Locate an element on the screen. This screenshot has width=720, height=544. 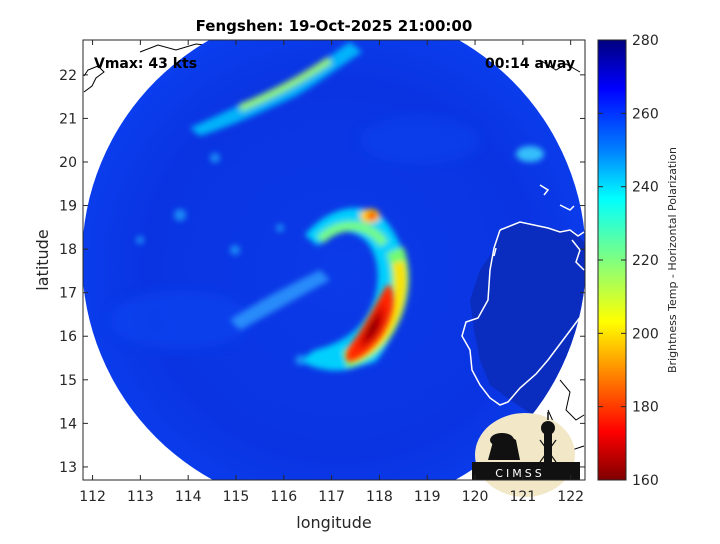
x-axis-label: longitude is located at coordinates (333, 522).